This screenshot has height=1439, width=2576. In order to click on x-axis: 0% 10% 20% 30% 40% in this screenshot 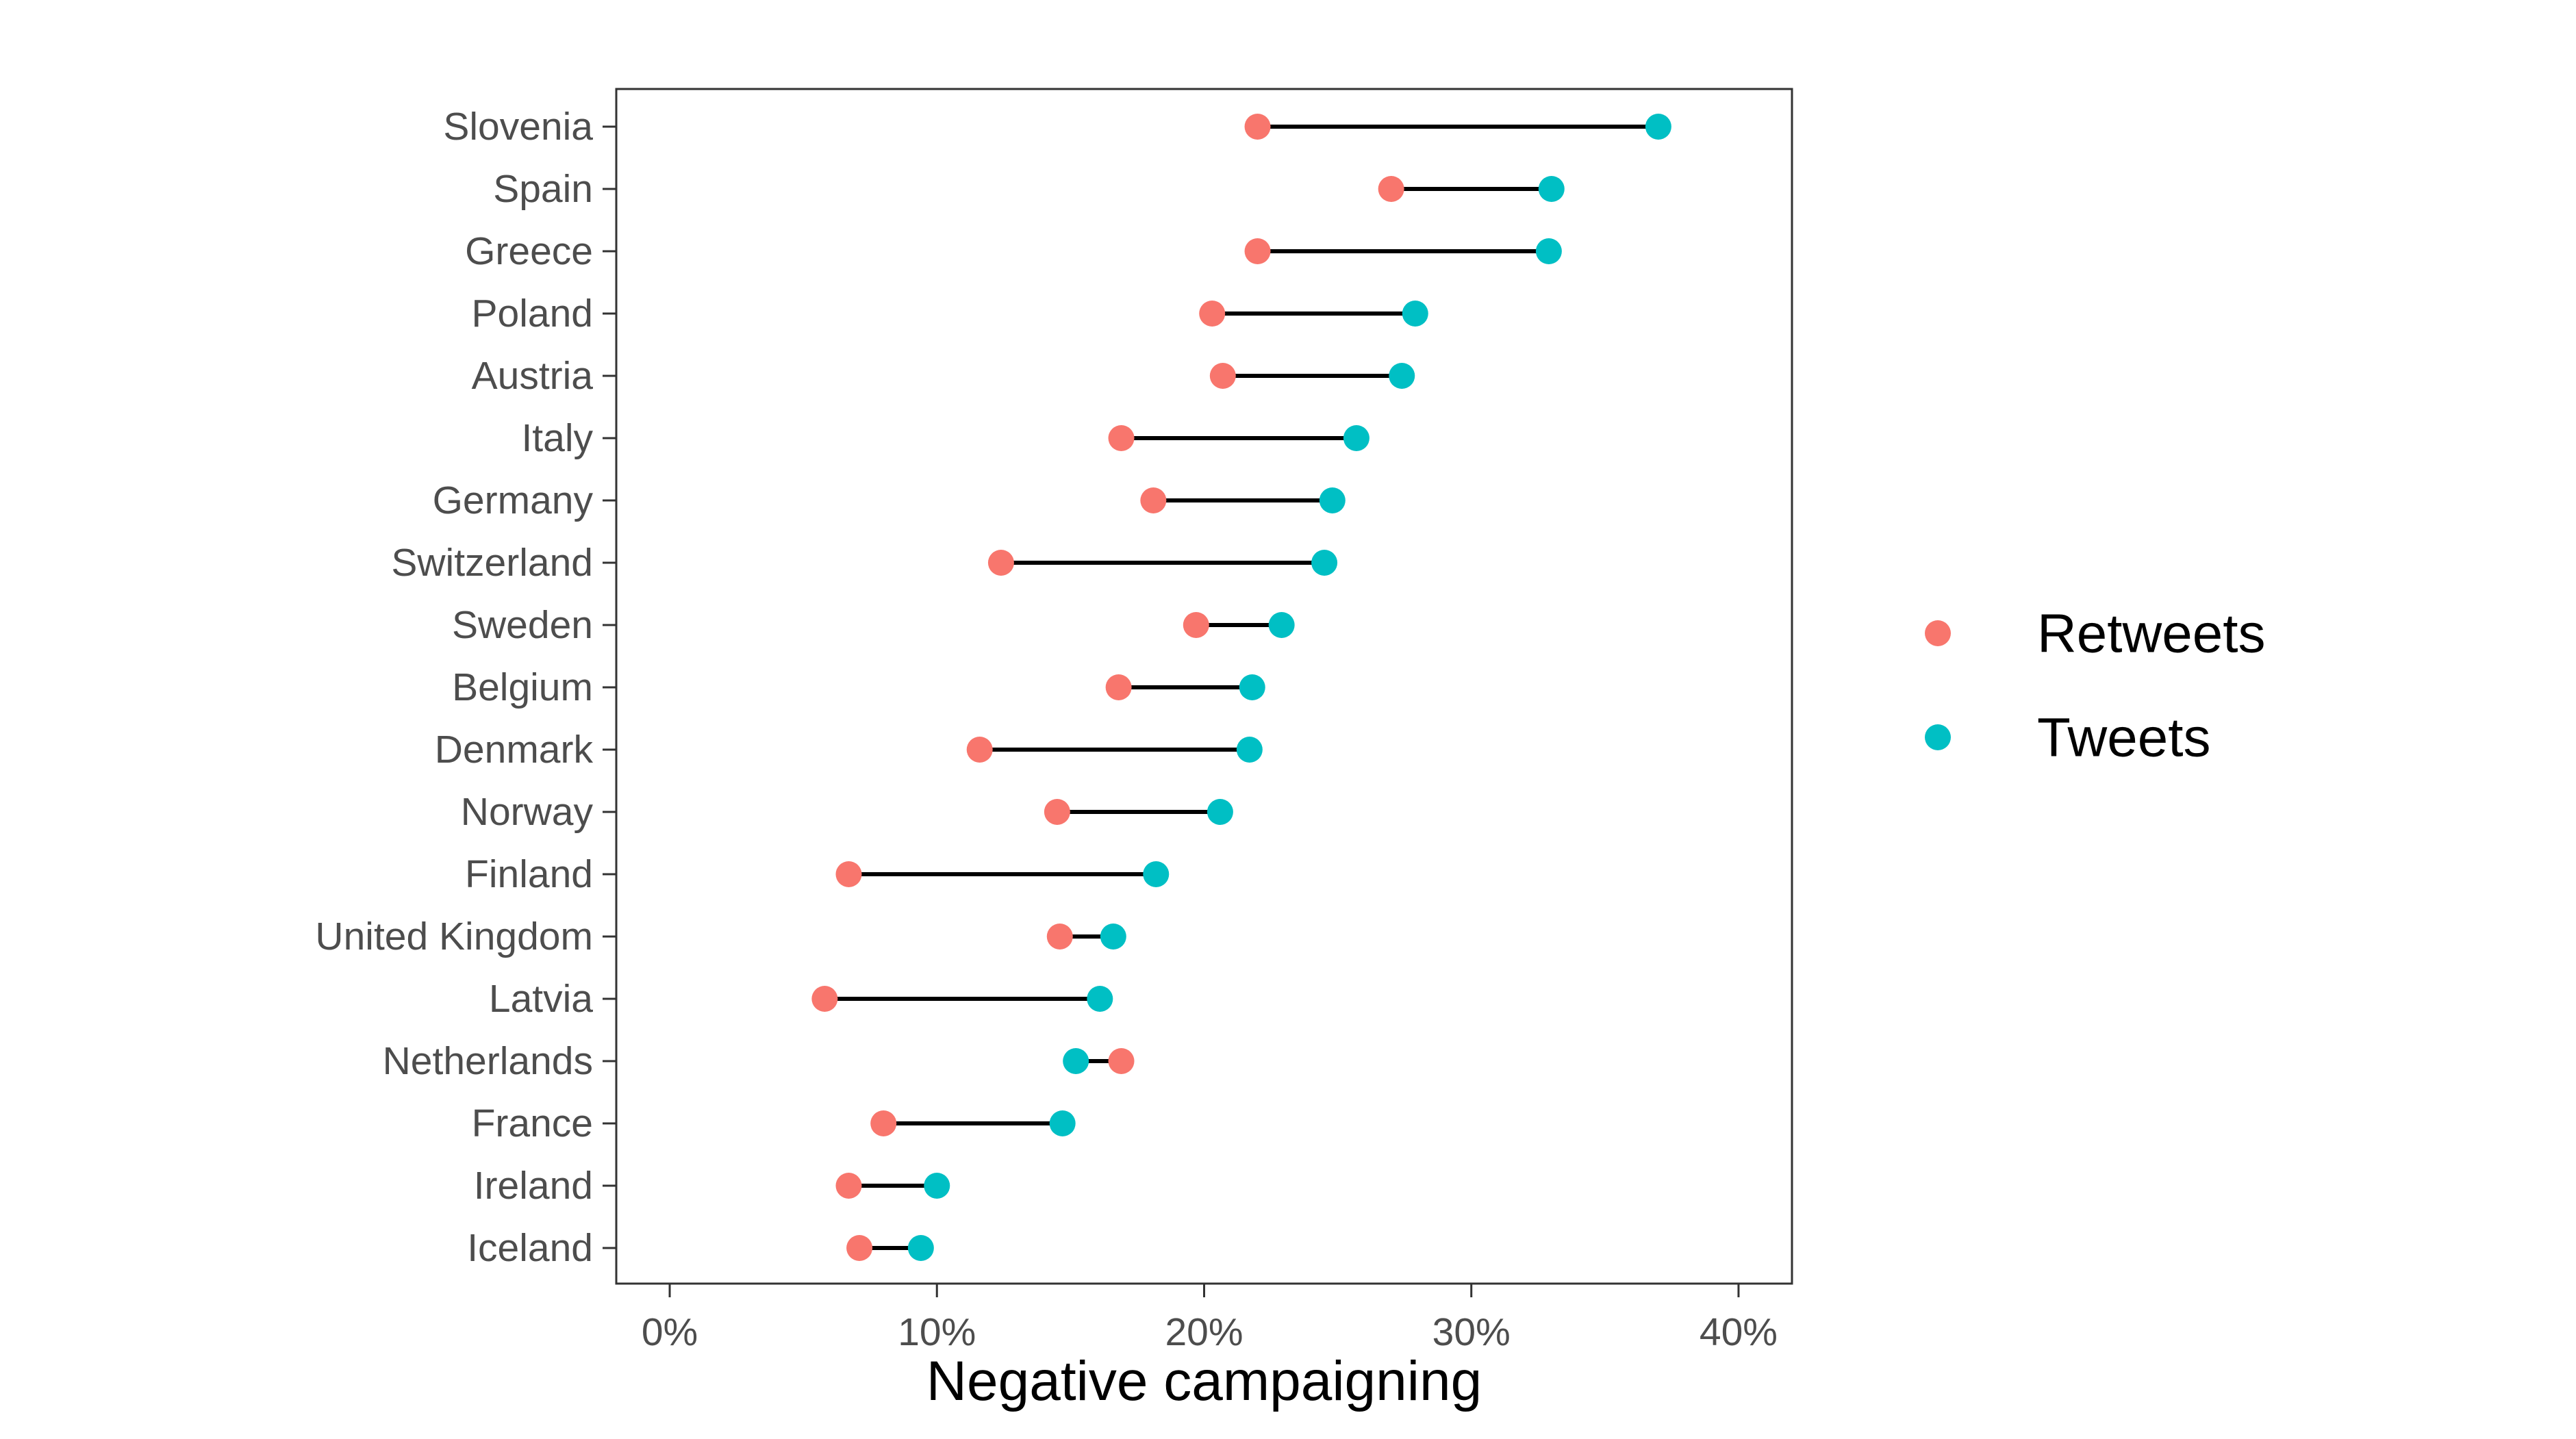, I will do `click(1210, 1319)`.